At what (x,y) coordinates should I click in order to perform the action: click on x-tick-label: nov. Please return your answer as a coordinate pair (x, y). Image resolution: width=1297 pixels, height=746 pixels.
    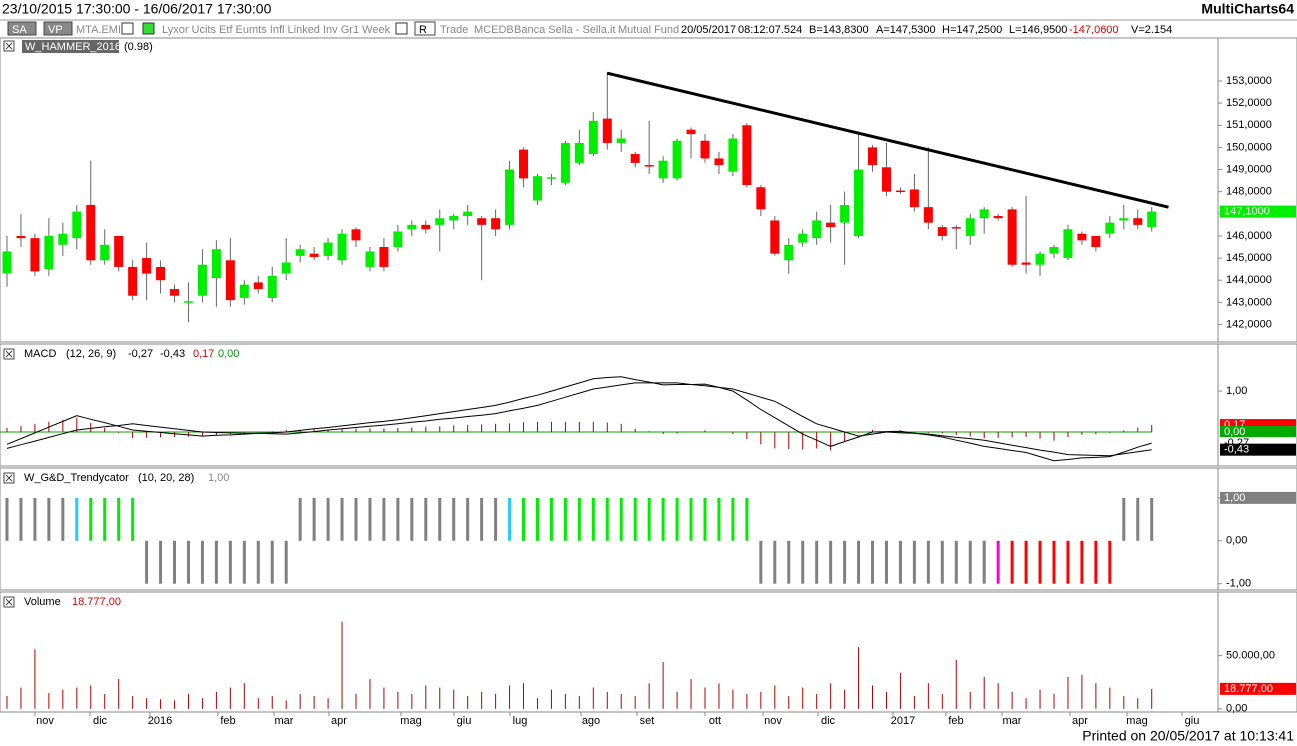
    Looking at the image, I should click on (773, 721).